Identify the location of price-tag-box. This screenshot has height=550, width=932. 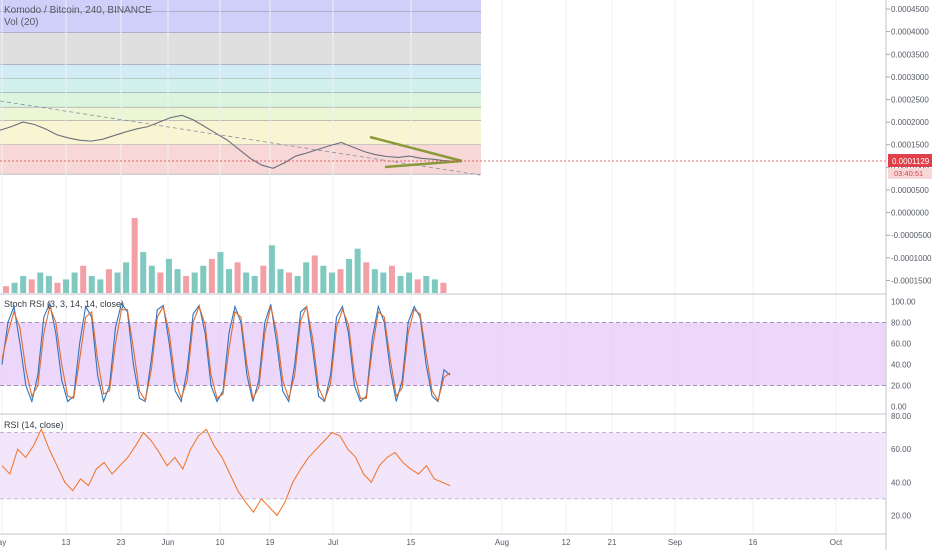
(910, 160).